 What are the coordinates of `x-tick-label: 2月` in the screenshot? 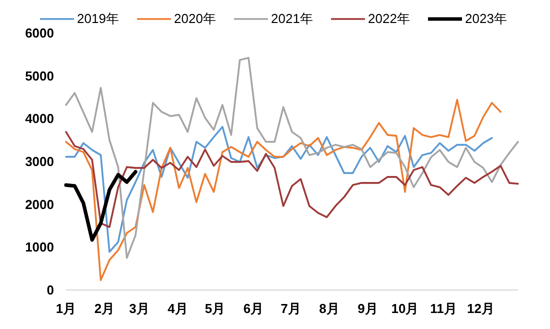 It's located at (104, 308).